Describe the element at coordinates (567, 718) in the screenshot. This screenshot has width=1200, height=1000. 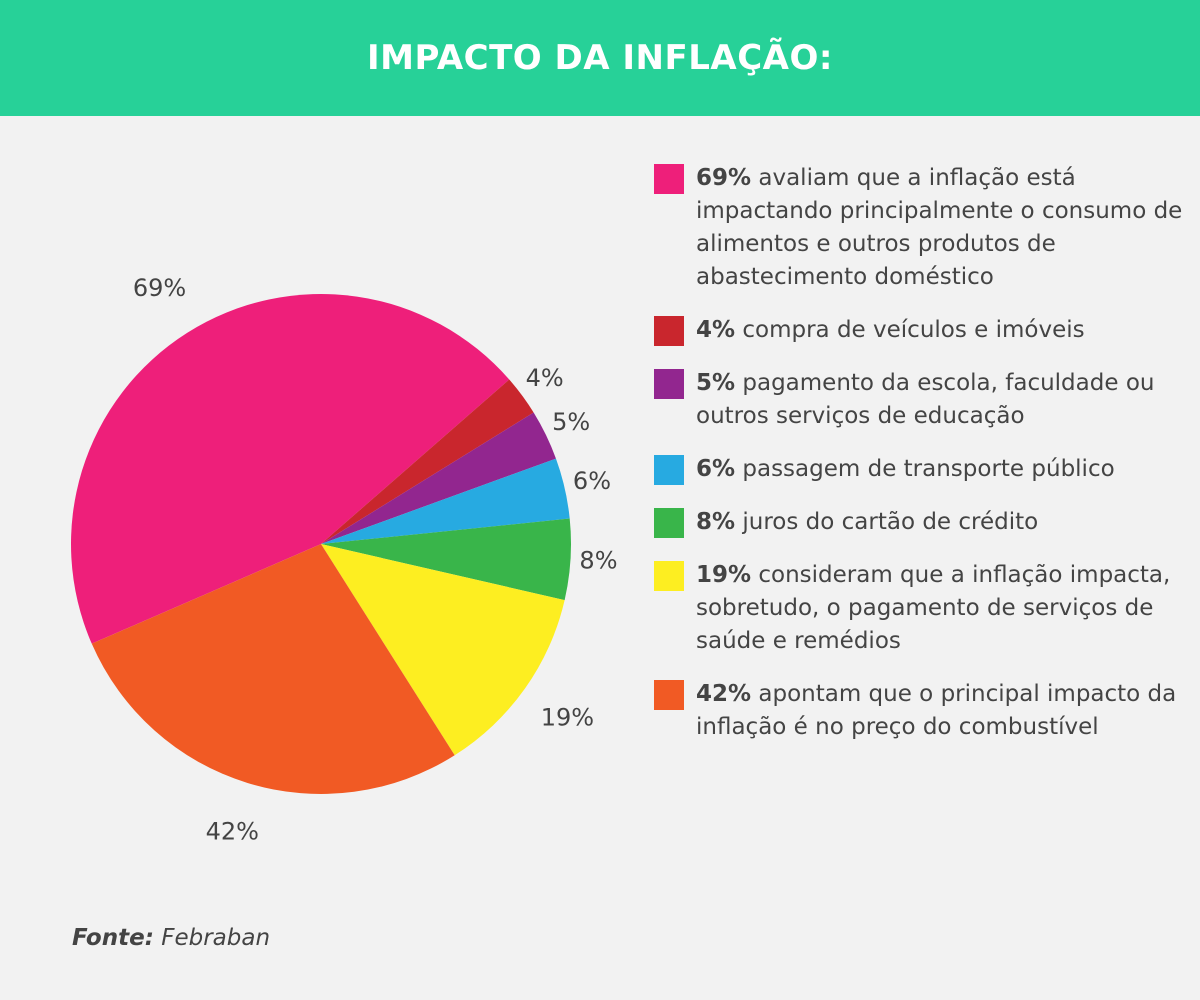
I see `pie-label-5: 19%` at that location.